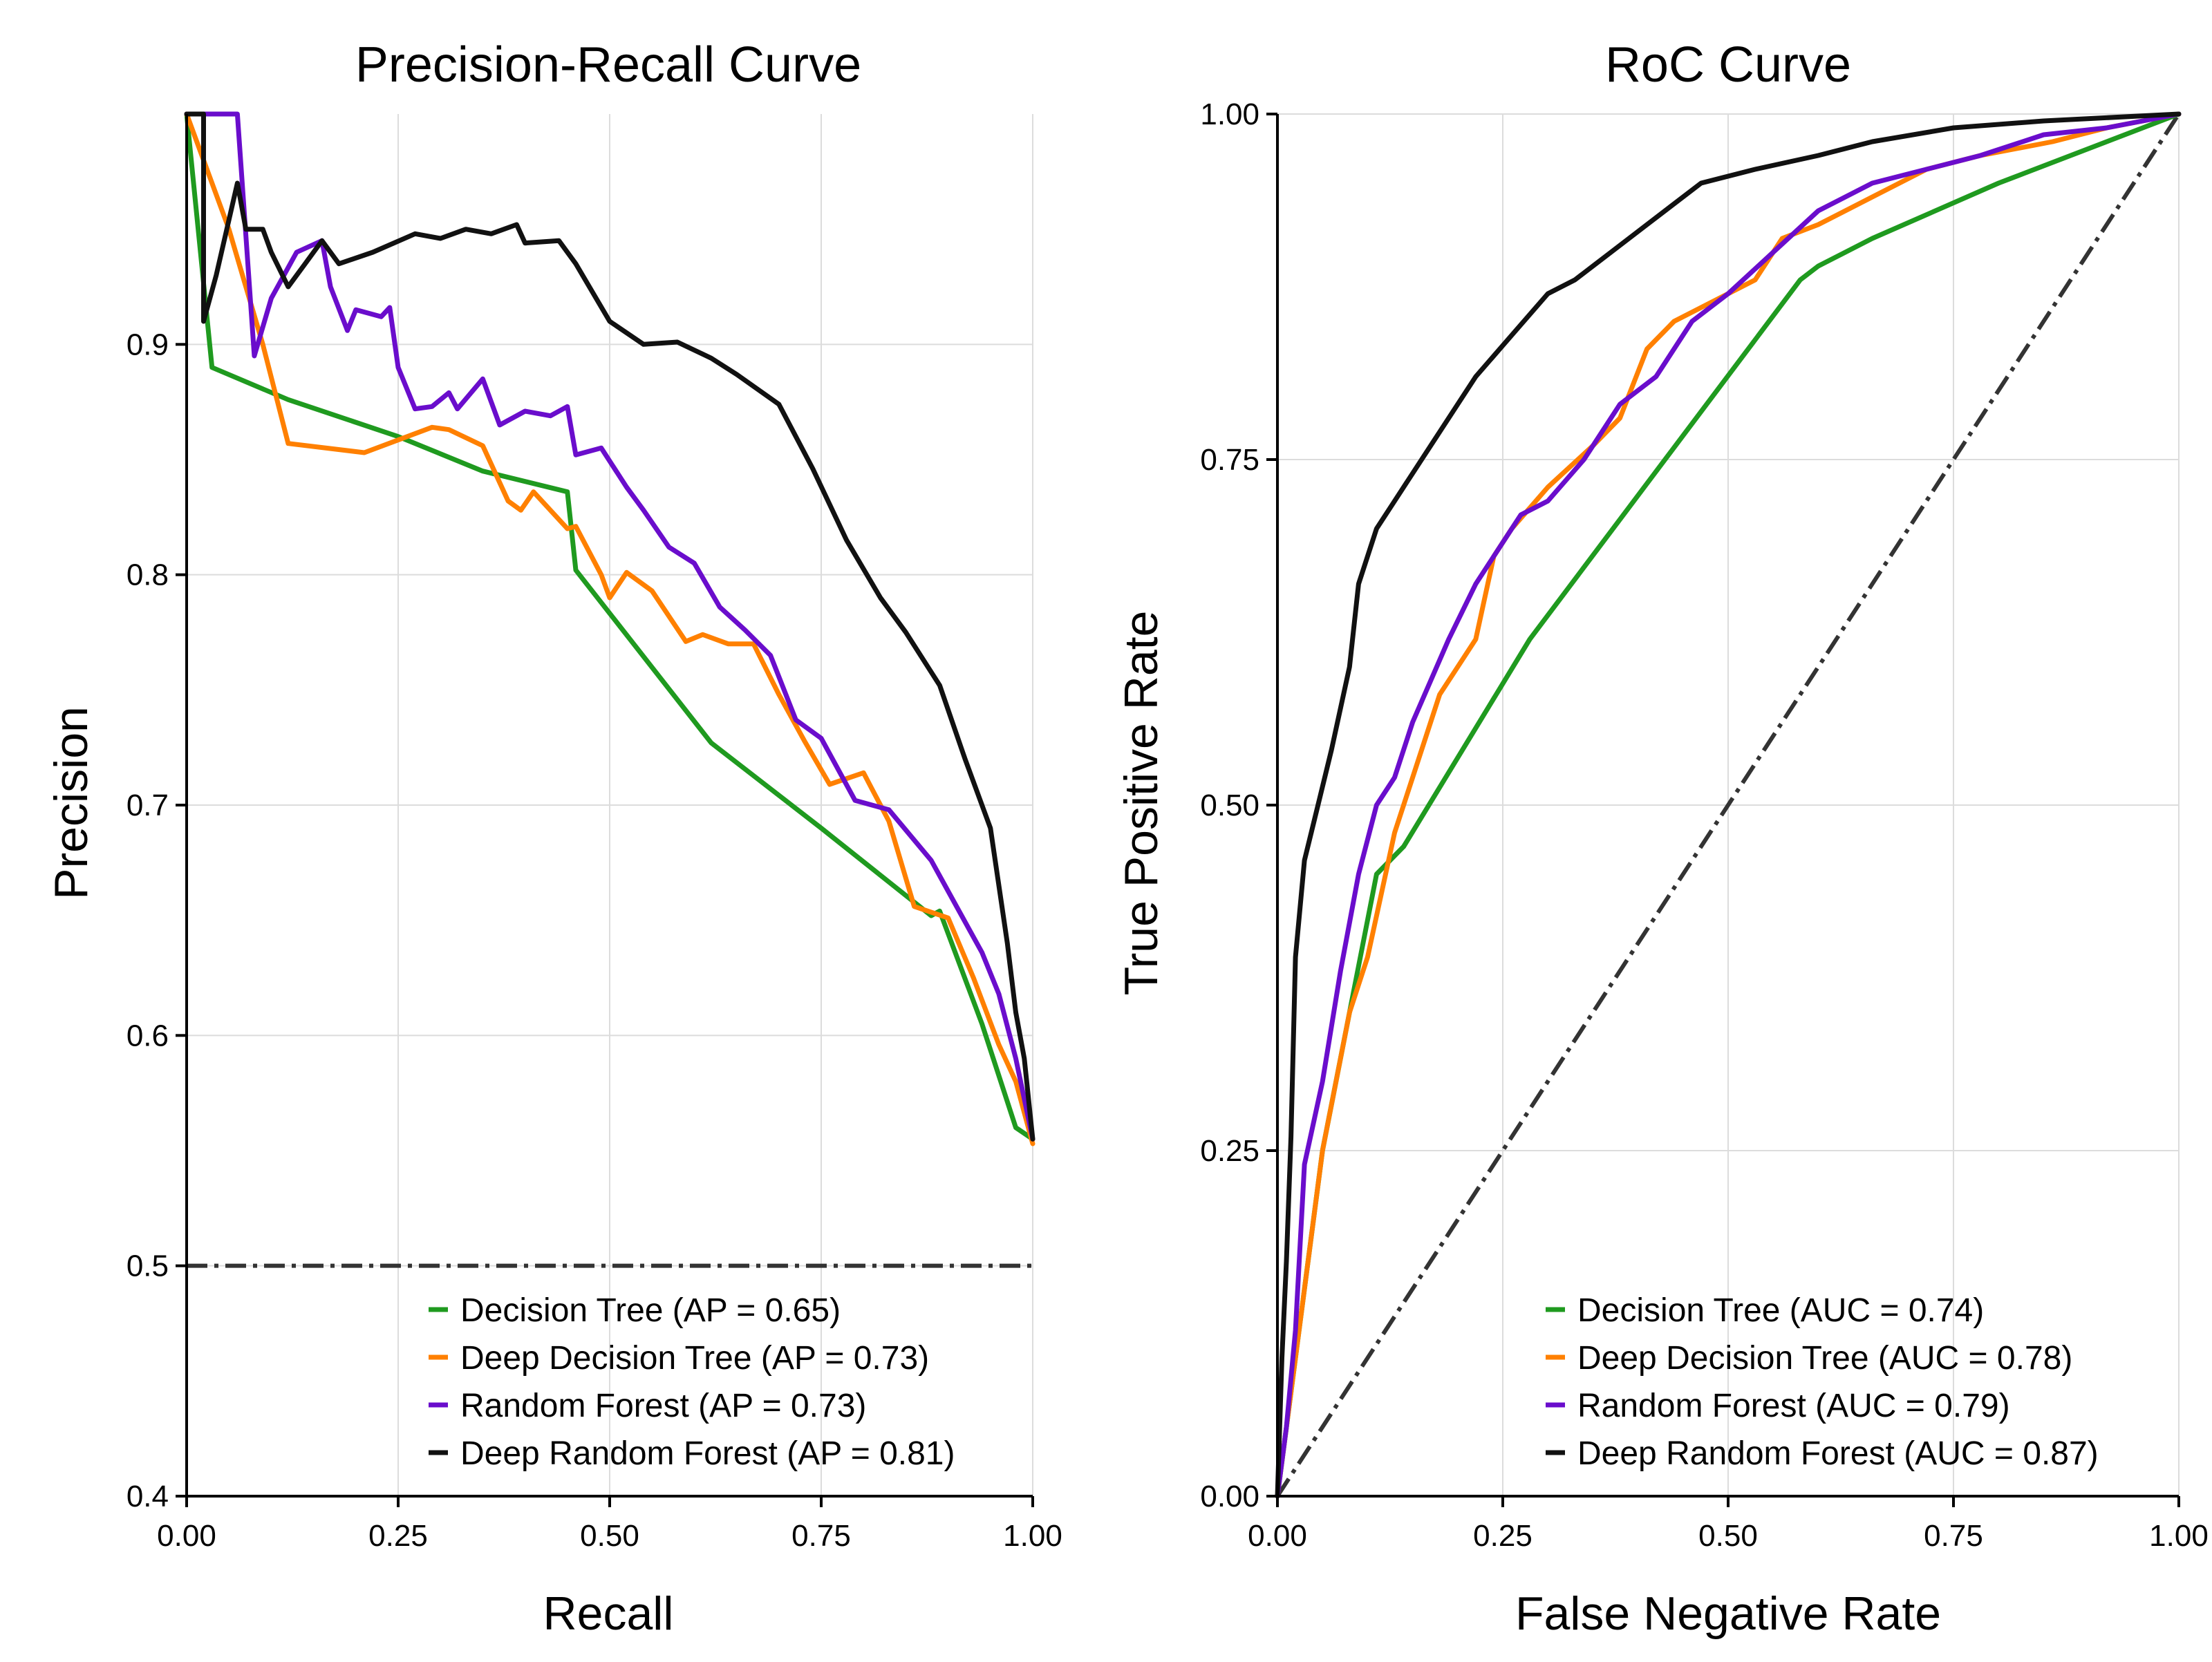 Image resolution: width=2212 pixels, height=1662 pixels. What do you see at coordinates (694, 1358) in the screenshot?
I see `pr-legend-label-1: Deep Decision Tree (AP = 0.73)` at bounding box center [694, 1358].